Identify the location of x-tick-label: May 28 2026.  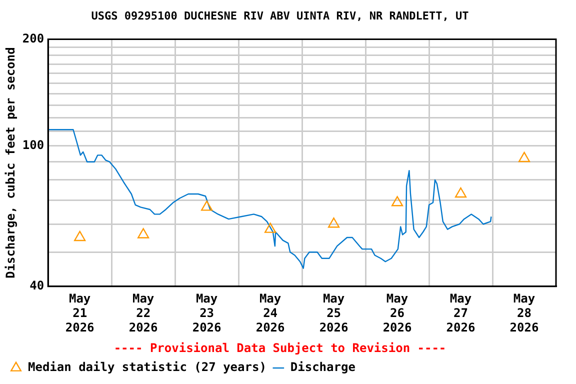
(524, 313).